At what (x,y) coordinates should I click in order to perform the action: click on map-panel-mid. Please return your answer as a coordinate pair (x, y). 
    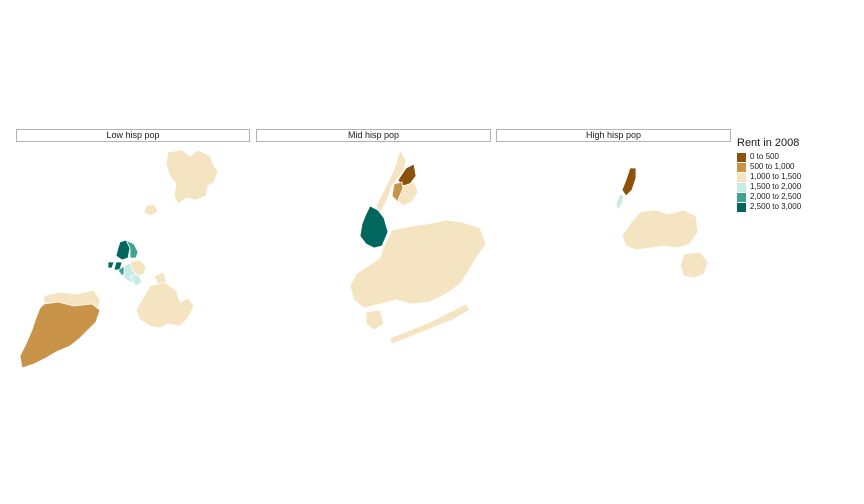
    Looking at the image, I should click on (418, 247).